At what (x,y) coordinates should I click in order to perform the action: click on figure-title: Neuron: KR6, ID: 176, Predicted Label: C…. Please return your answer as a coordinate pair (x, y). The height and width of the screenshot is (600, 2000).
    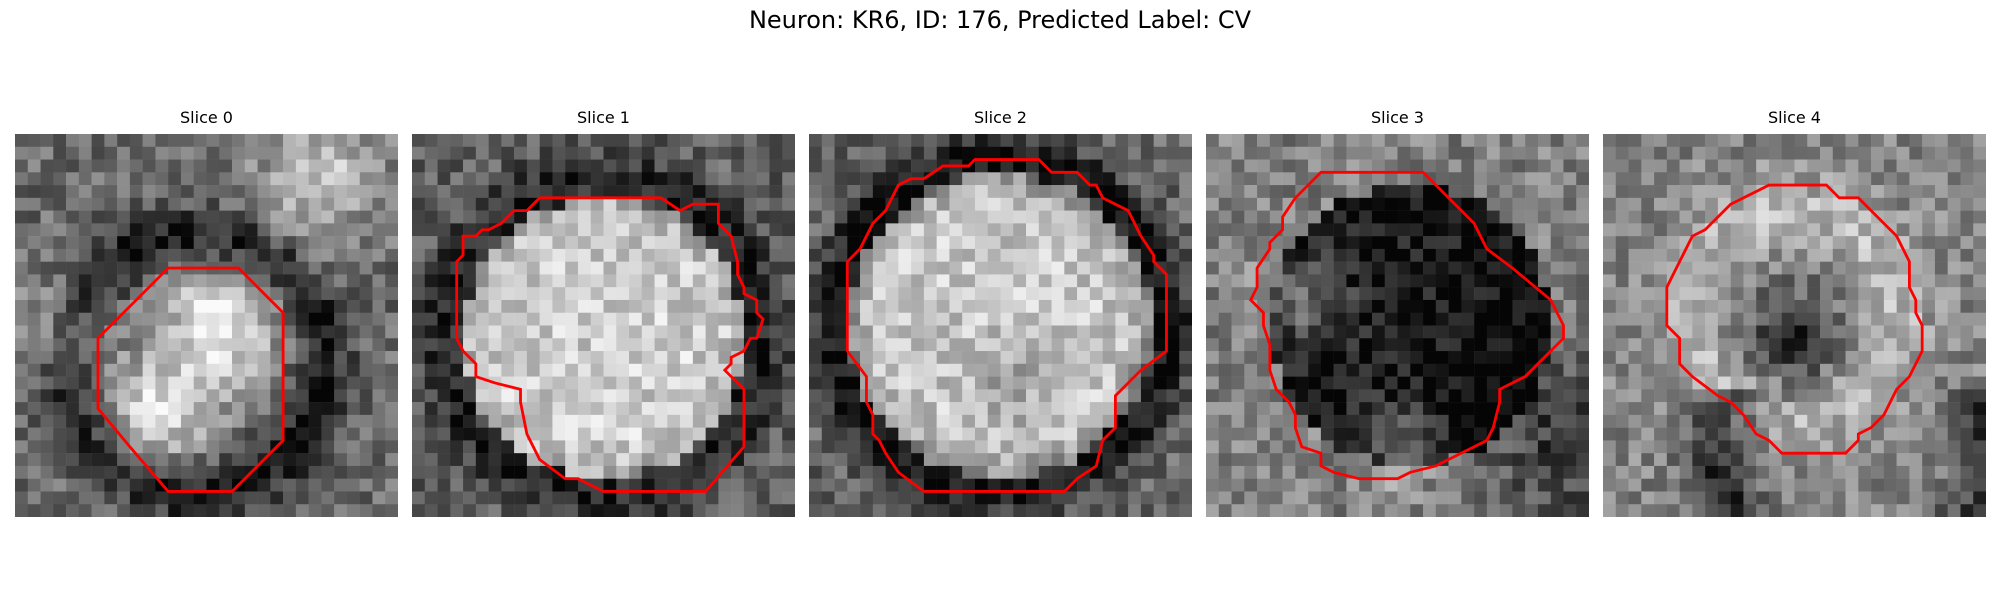
    Looking at the image, I should click on (1000, 20).